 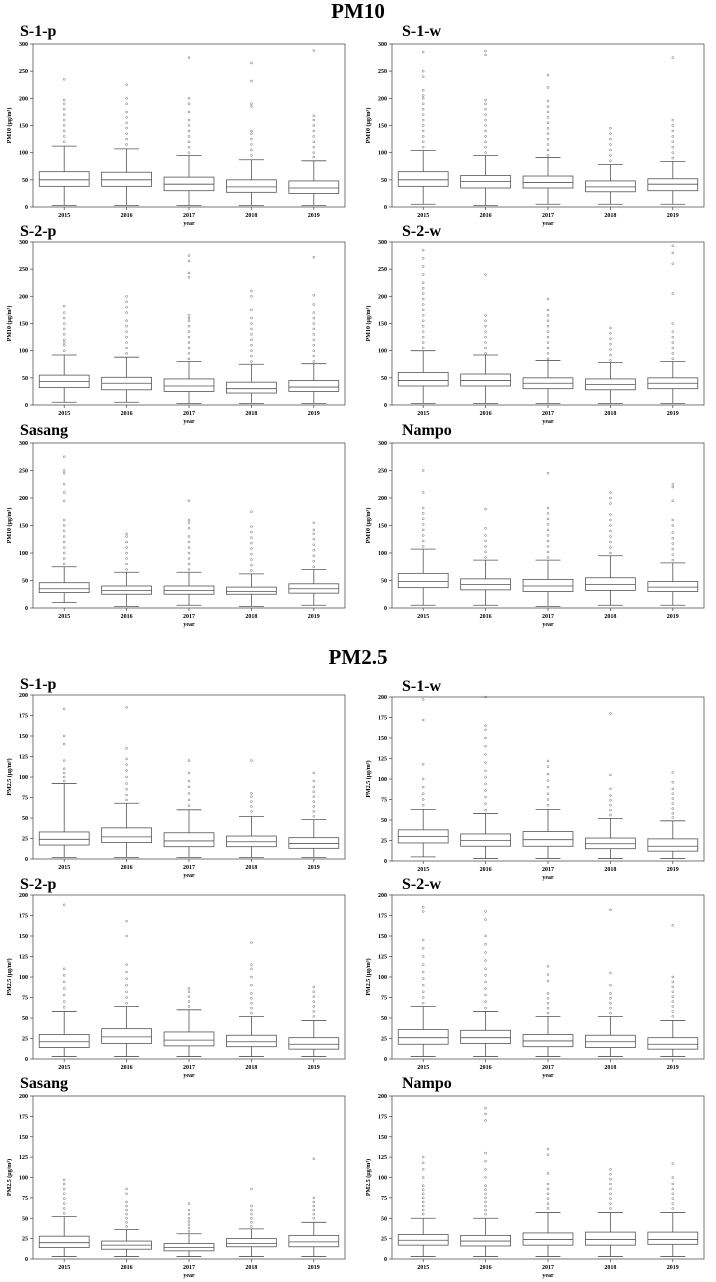 What do you see at coordinates (610, 365) in the screenshot?
I see `box-2018` at bounding box center [610, 365].